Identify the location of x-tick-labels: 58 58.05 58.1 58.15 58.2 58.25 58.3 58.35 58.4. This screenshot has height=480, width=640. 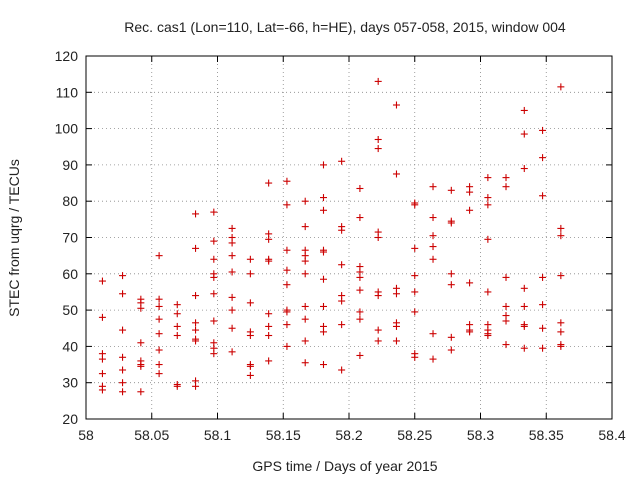
(352, 435).